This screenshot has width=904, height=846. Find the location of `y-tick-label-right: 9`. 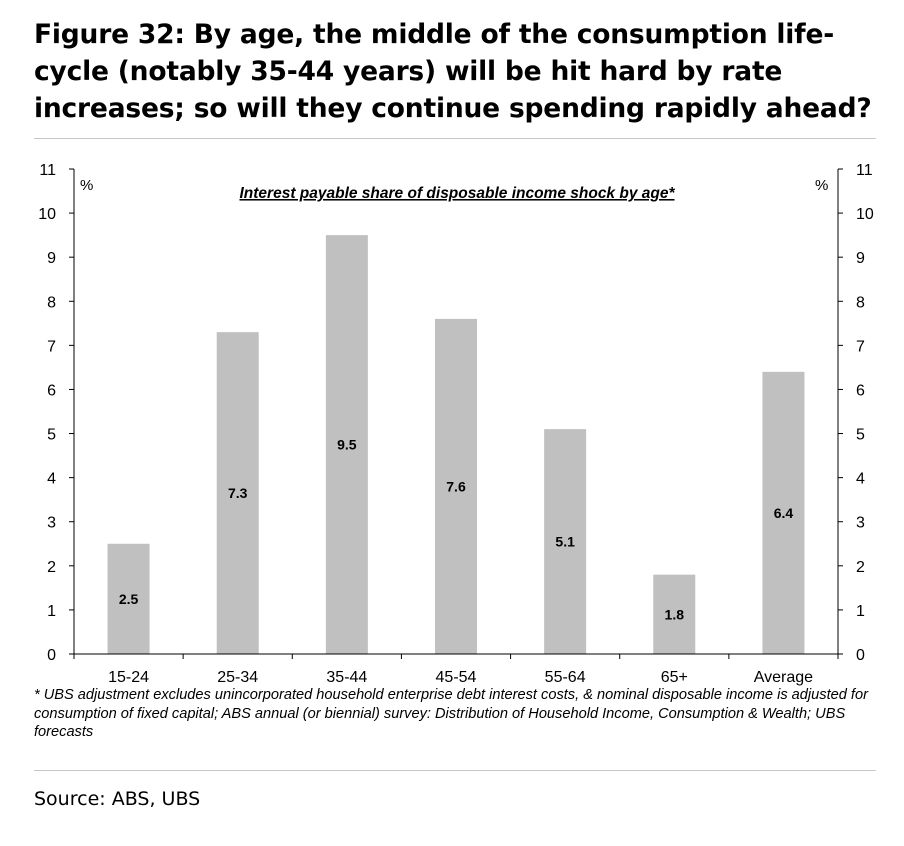

y-tick-label-right: 9 is located at coordinates (860, 258).